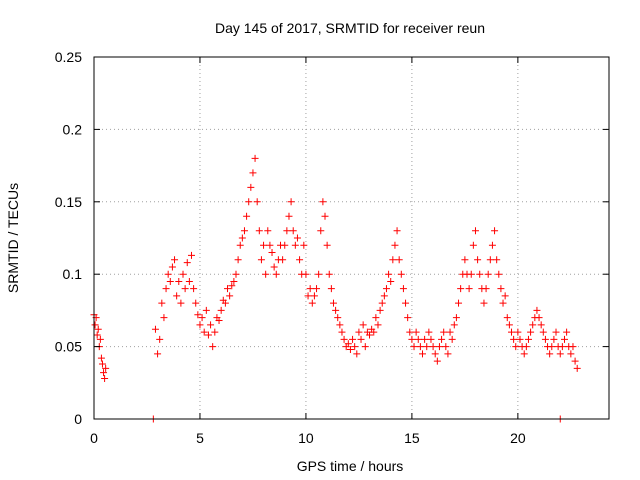 The image size is (640, 480). Describe the element at coordinates (412, 438) in the screenshot. I see `x-tick-label: 15` at that location.